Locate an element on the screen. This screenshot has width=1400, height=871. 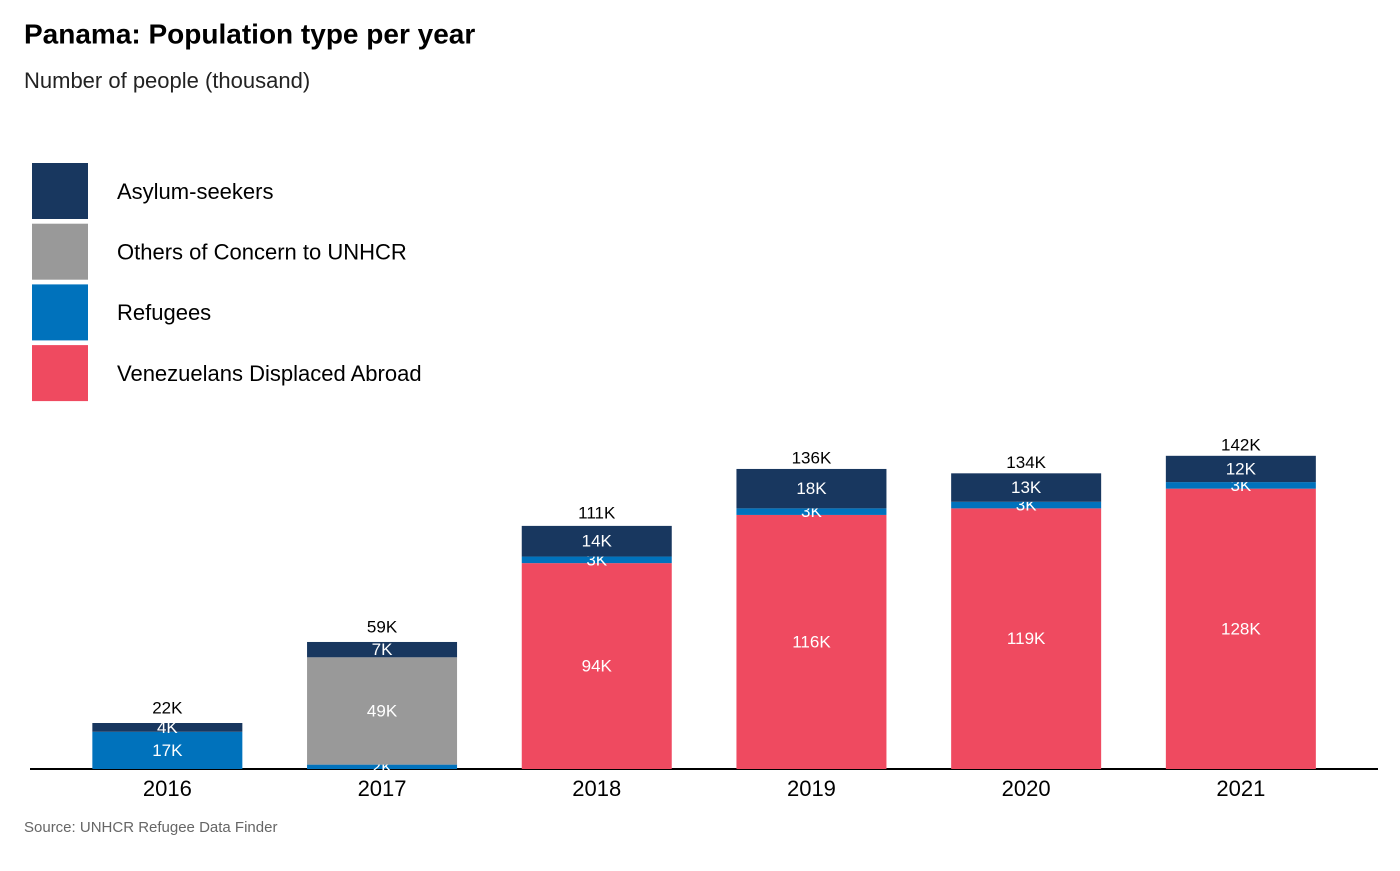
x-tick-label: 2019 is located at coordinates (811, 788).